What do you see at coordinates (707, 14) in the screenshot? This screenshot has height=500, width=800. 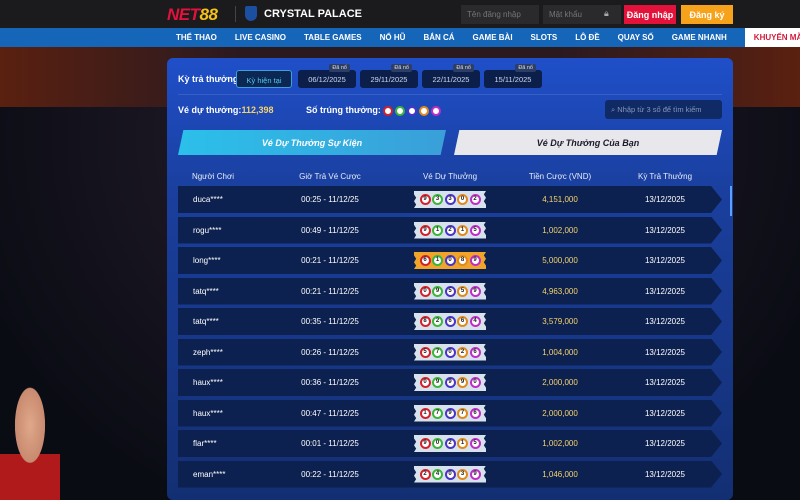 I see `register-button: Đăng ký` at bounding box center [707, 14].